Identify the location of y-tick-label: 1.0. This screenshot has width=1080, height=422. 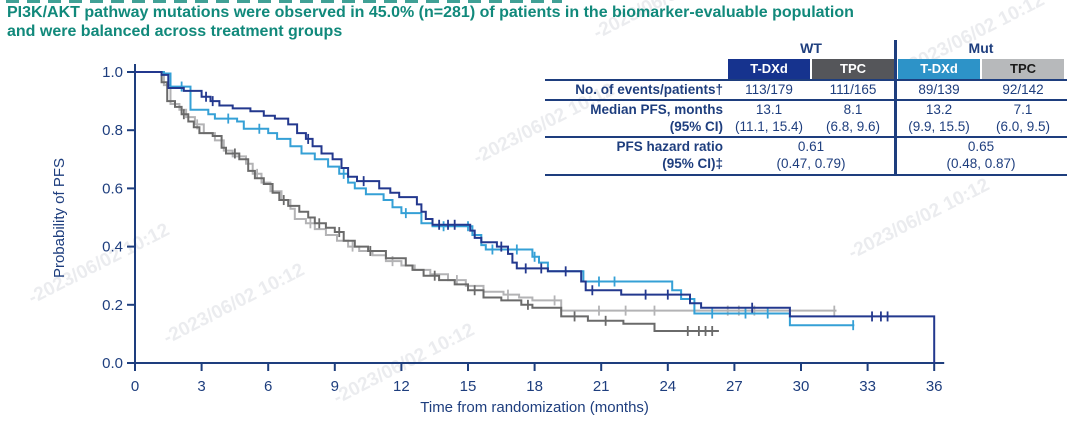
(112, 72).